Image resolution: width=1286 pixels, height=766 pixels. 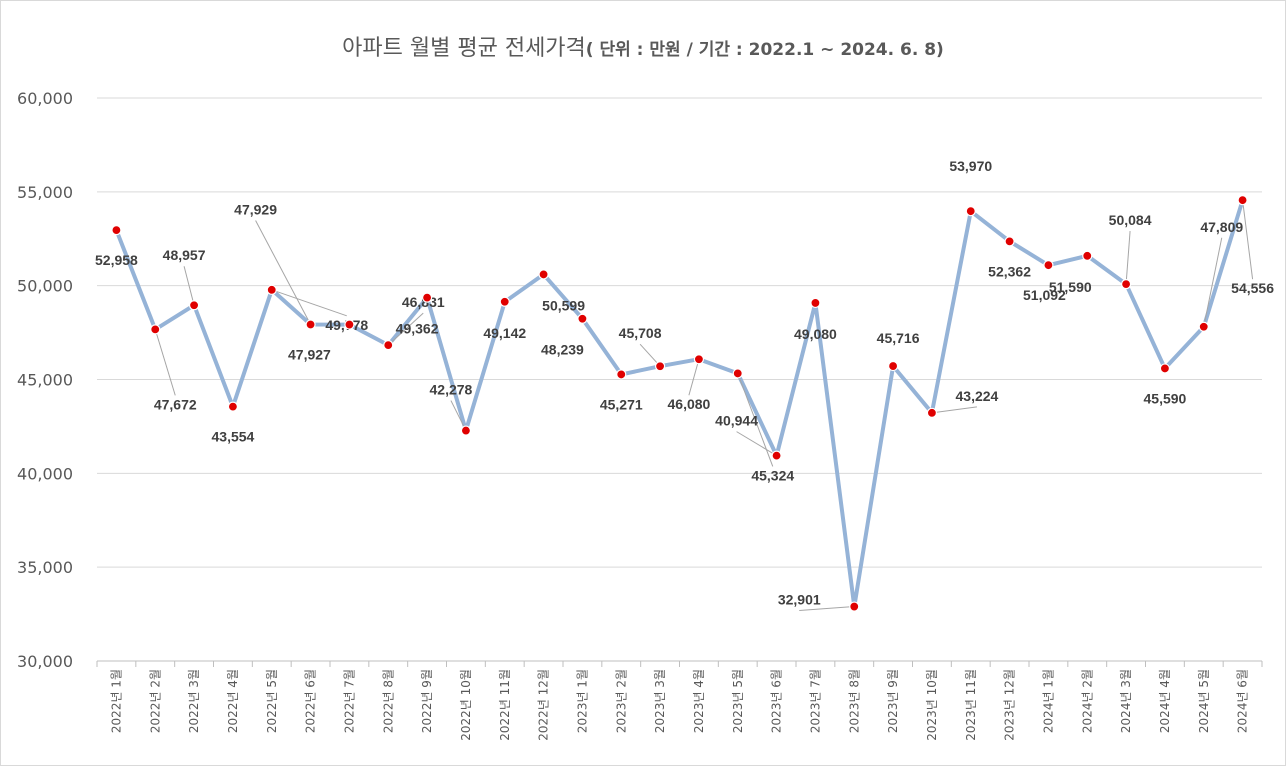 What do you see at coordinates (233, 701) in the screenshot?
I see `x-tick-label: 2022년 4월` at bounding box center [233, 701].